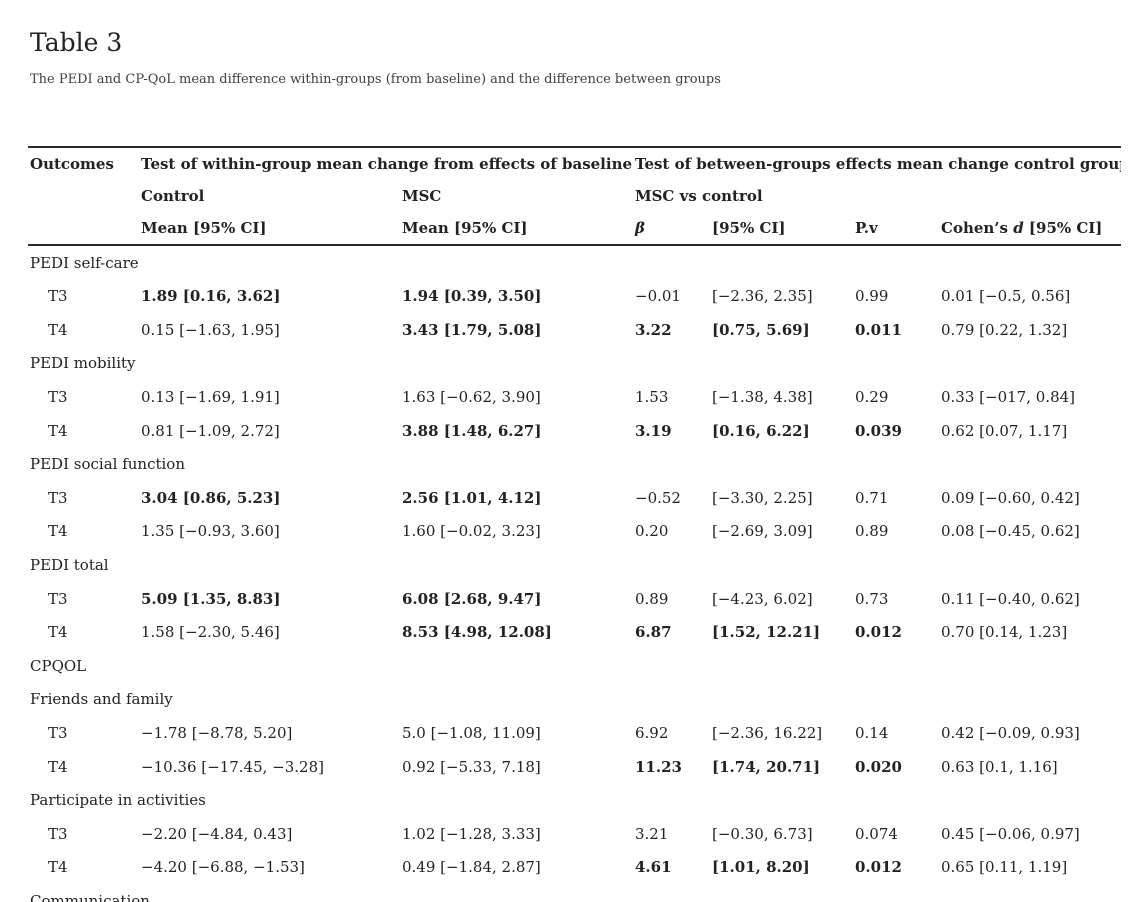 Image resolution: width=1135 pixels, height=902 pixels. Describe the element at coordinates (1010, 733) in the screenshot. I see `cell-cohens-d: 0.42 [−0.09, 0.93]` at that location.